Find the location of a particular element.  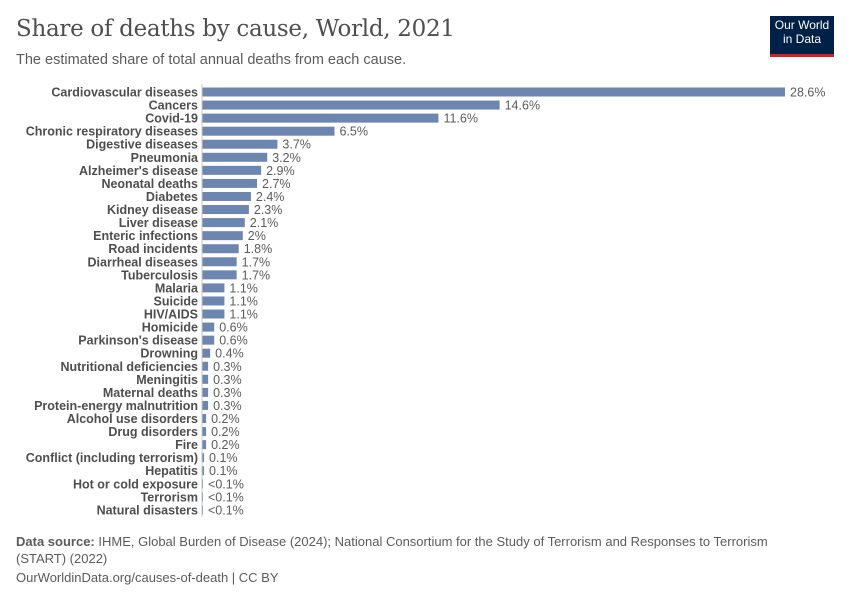

category-label: Liver disease is located at coordinates (158, 223).